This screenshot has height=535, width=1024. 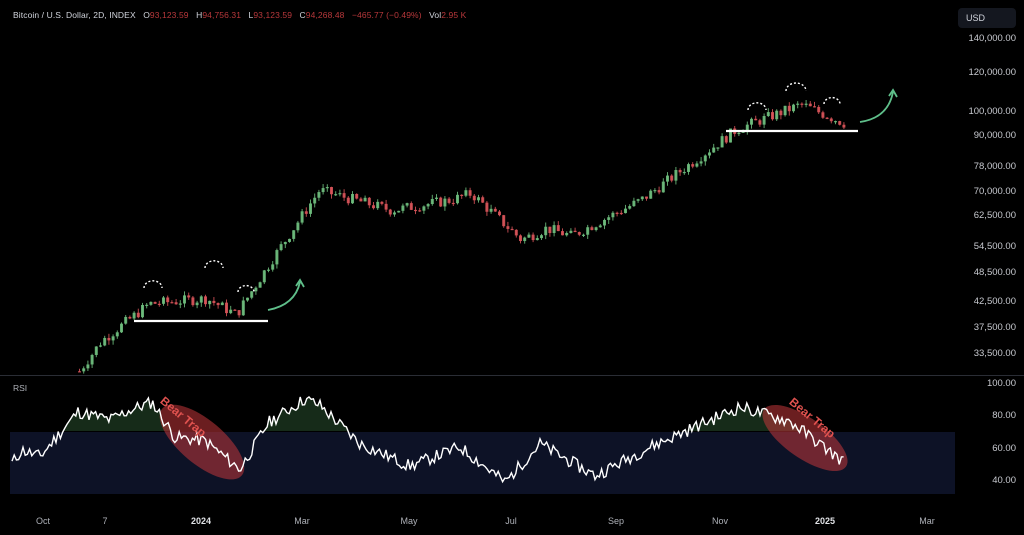 I want to click on time-tick: 7, so click(x=105, y=521).